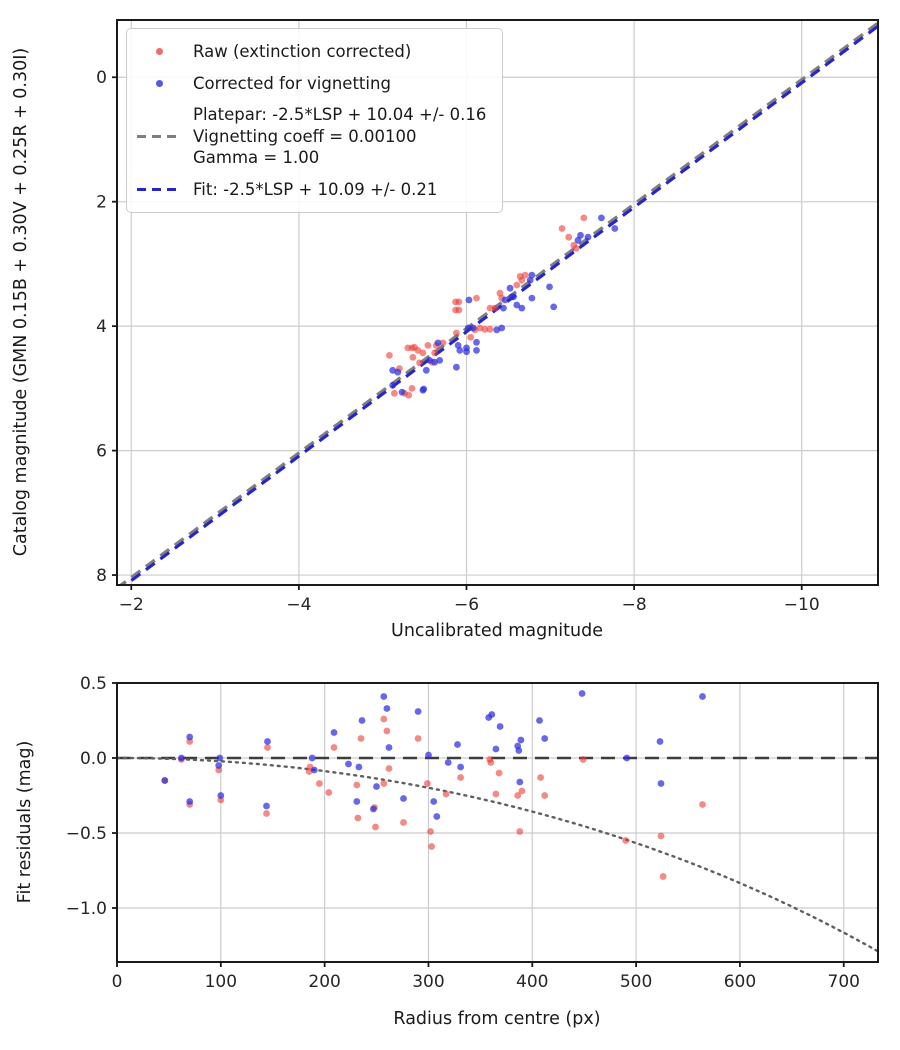 This screenshot has height=1050, width=900. What do you see at coordinates (324, 982) in the screenshot?
I see `tick-label: 200` at bounding box center [324, 982].